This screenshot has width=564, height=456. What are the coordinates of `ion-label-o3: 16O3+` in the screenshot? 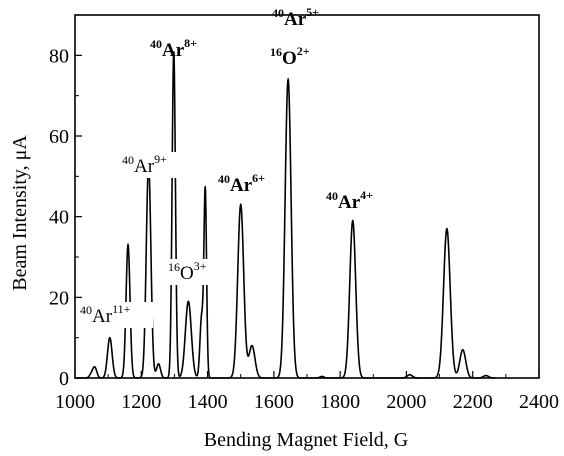 It's located at (187, 271).